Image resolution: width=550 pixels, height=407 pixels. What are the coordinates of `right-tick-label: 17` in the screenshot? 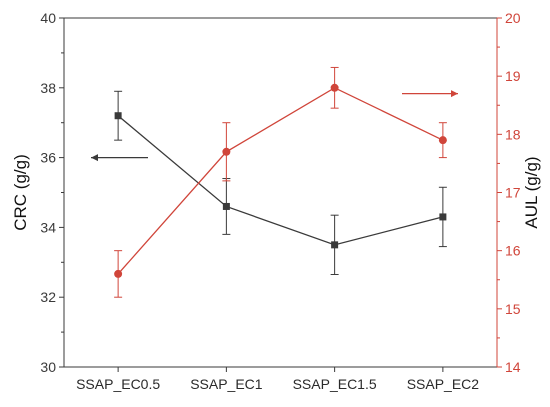 It's located at (513, 193).